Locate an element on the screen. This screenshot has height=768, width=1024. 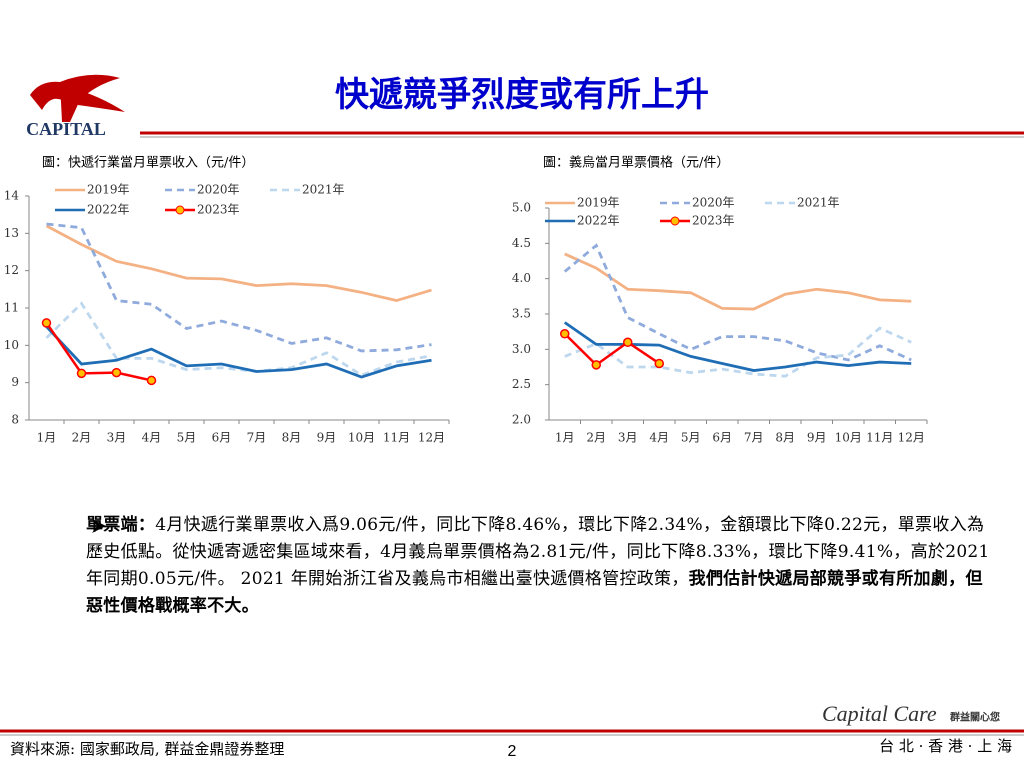
y-tick-label: 3.0 is located at coordinates (521, 349).